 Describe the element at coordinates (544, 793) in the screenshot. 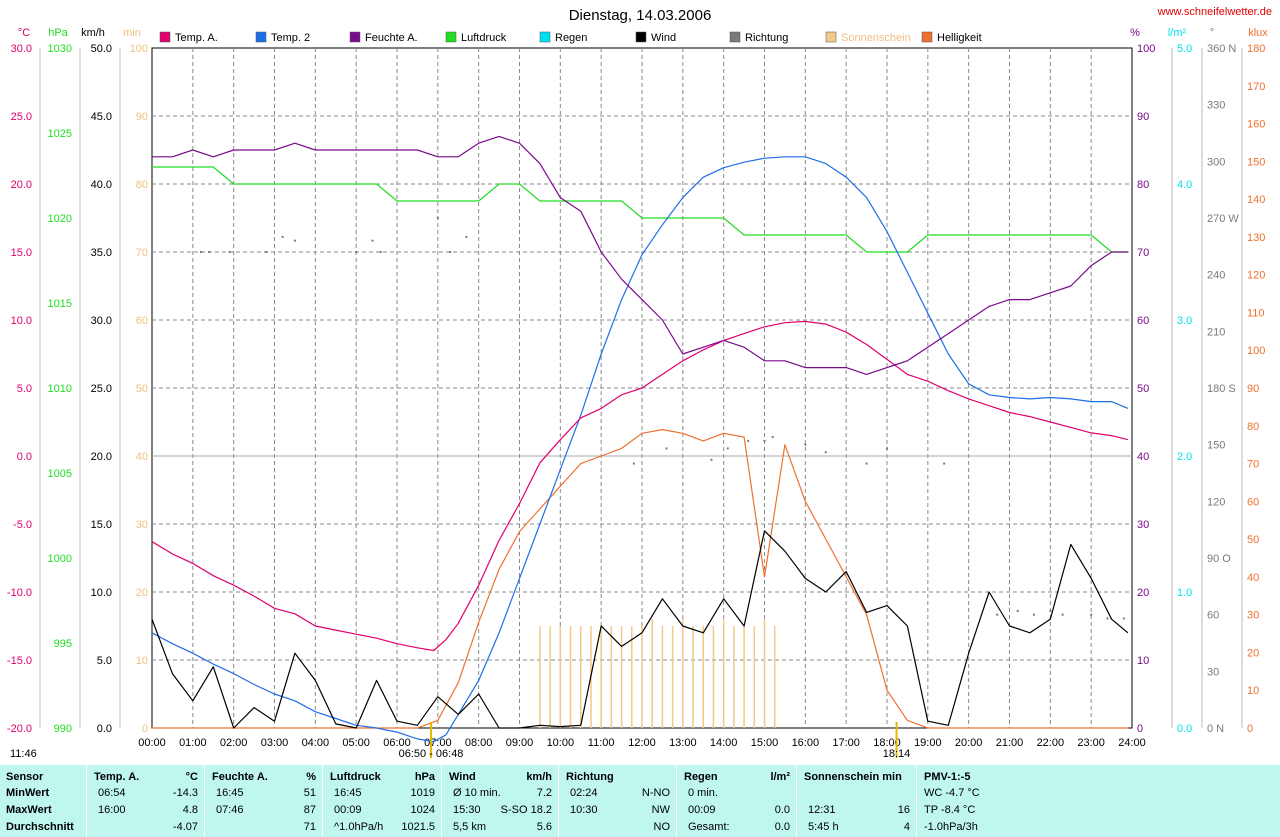

I see `stats-value: 7.2` at that location.